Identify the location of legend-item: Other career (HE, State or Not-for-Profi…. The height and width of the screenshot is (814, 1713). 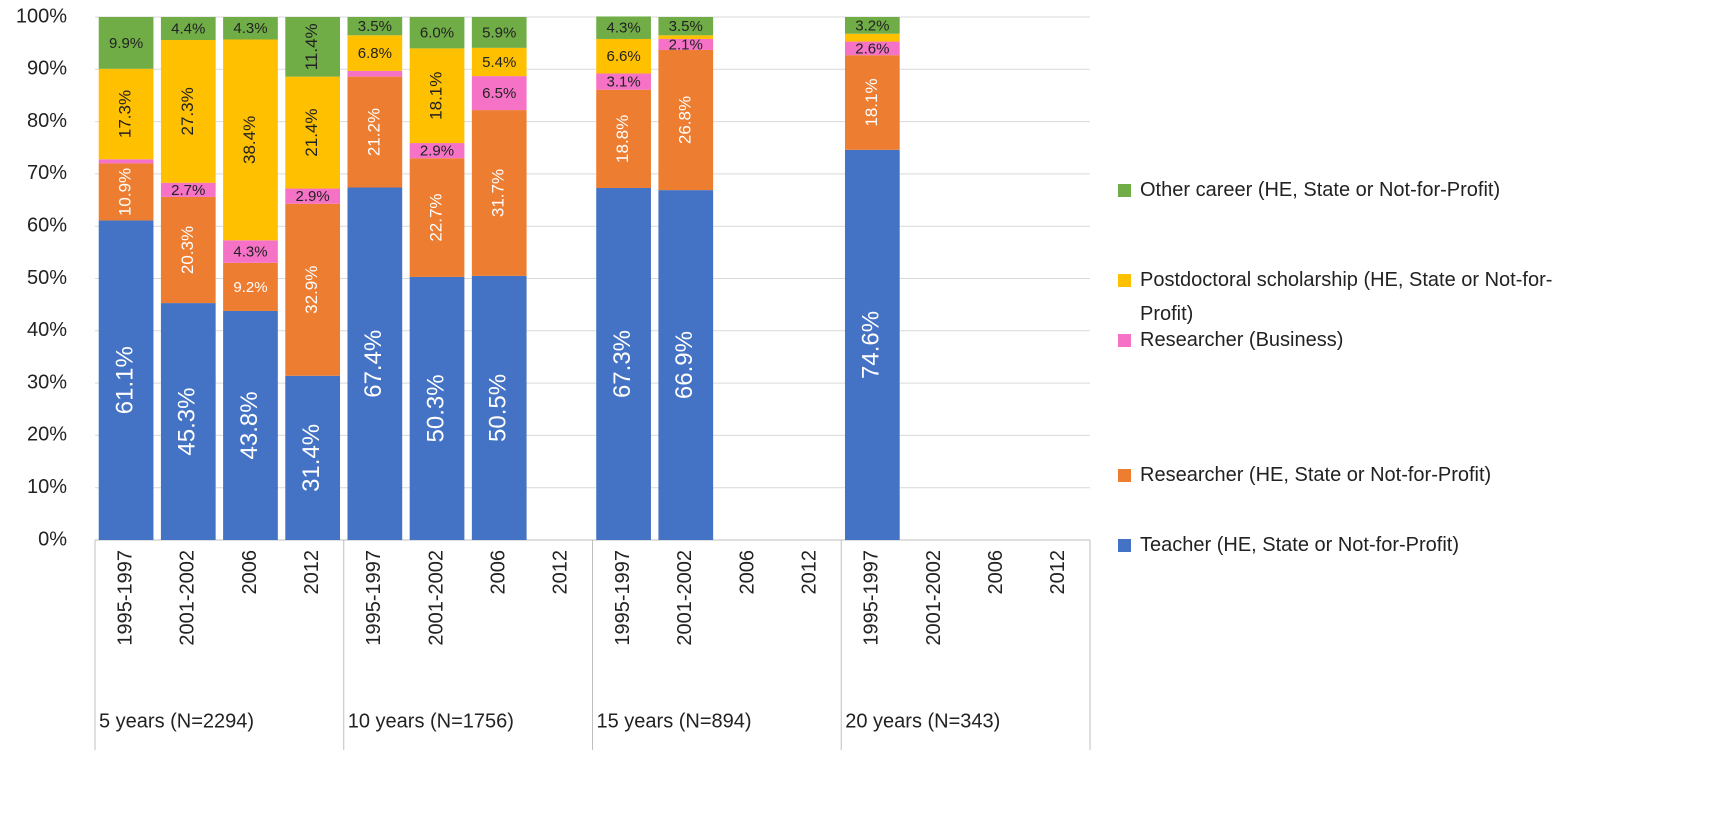
(1343, 190).